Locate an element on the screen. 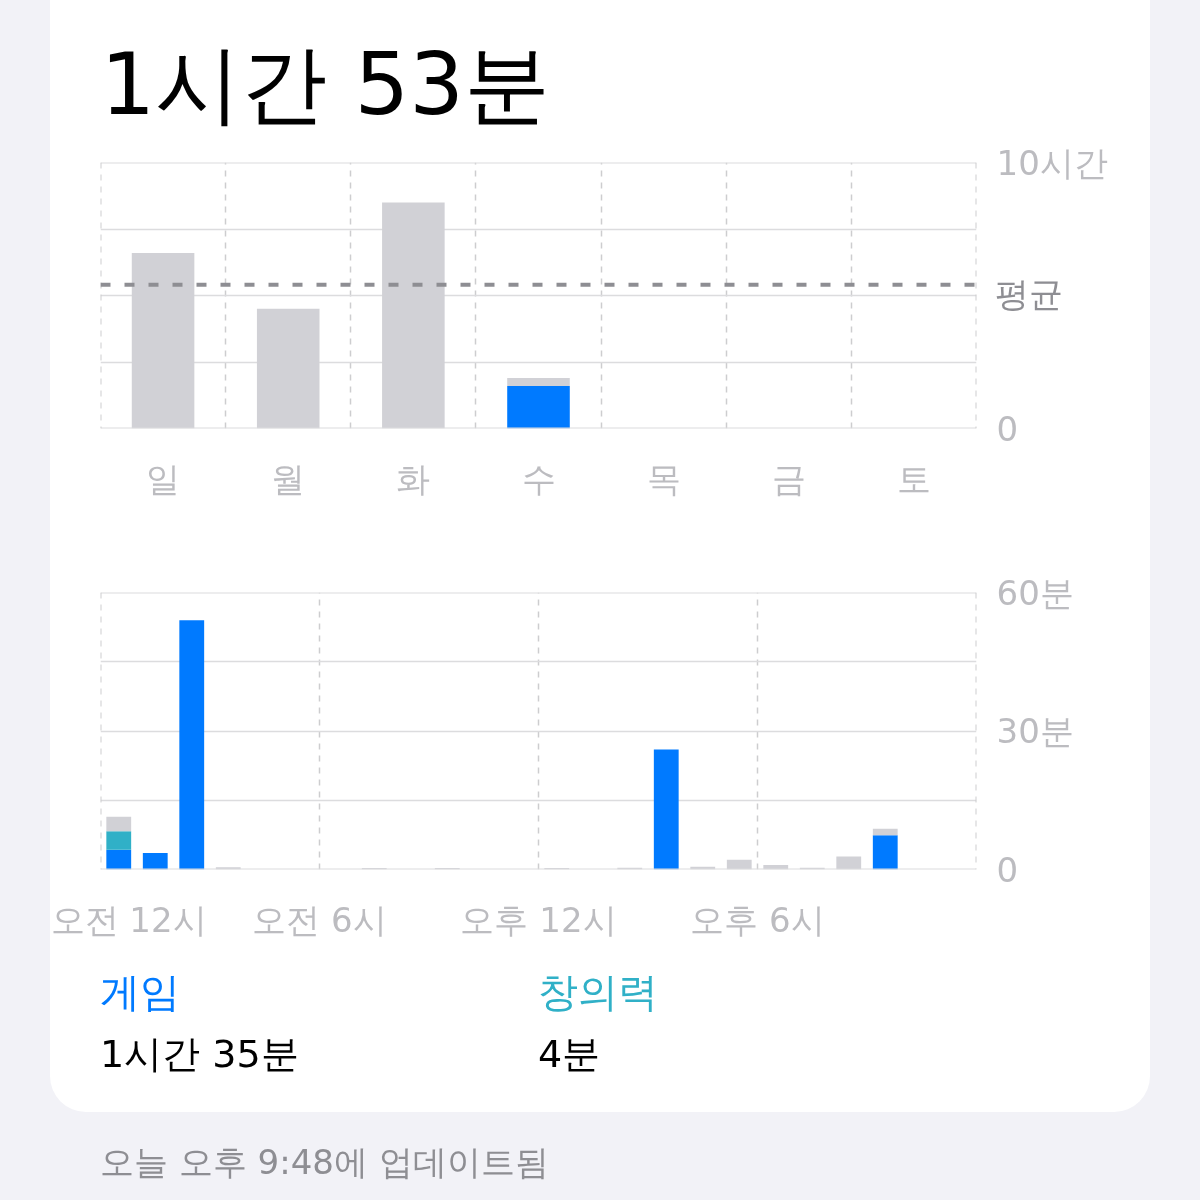 Image resolution: width=1200 pixels, height=1200 pixels. text: 4분 is located at coordinates (570, 1054).